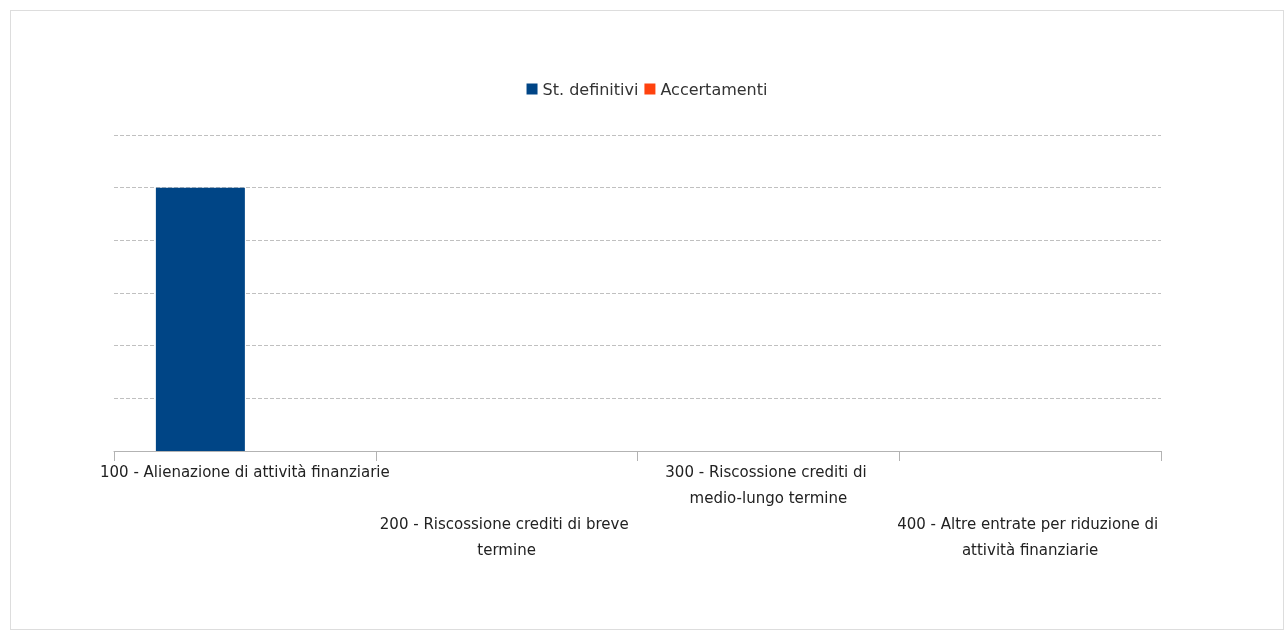  Describe the element at coordinates (245, 472) in the screenshot. I see `x-tick-label: 100 - Alienazione di attività finanziarie` at that location.